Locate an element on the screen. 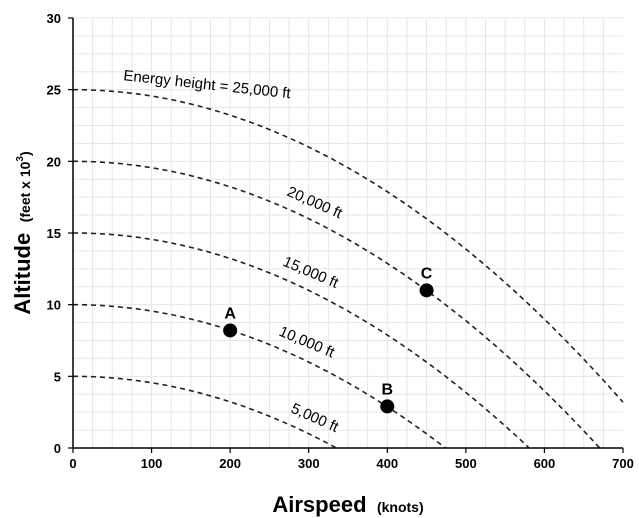 The width and height of the screenshot is (639, 518). data-points: A B C is located at coordinates (328, 339).